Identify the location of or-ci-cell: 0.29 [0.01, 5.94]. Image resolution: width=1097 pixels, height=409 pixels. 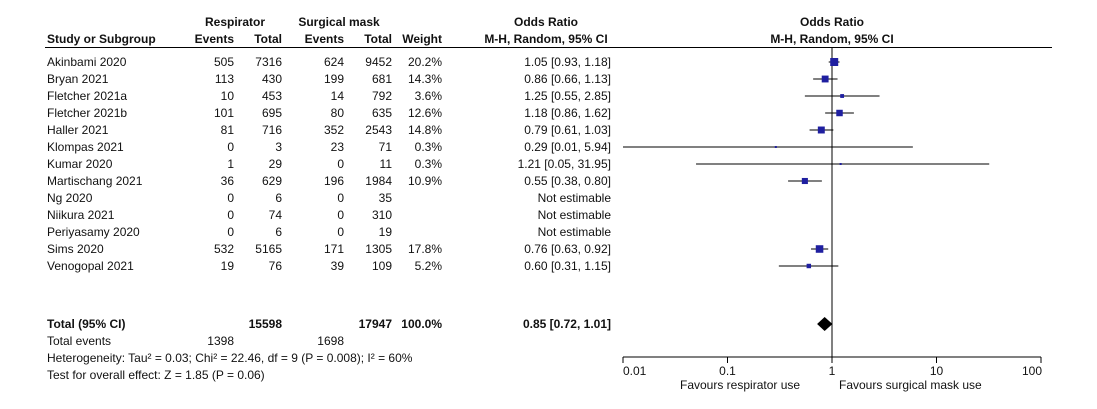
(567, 147).